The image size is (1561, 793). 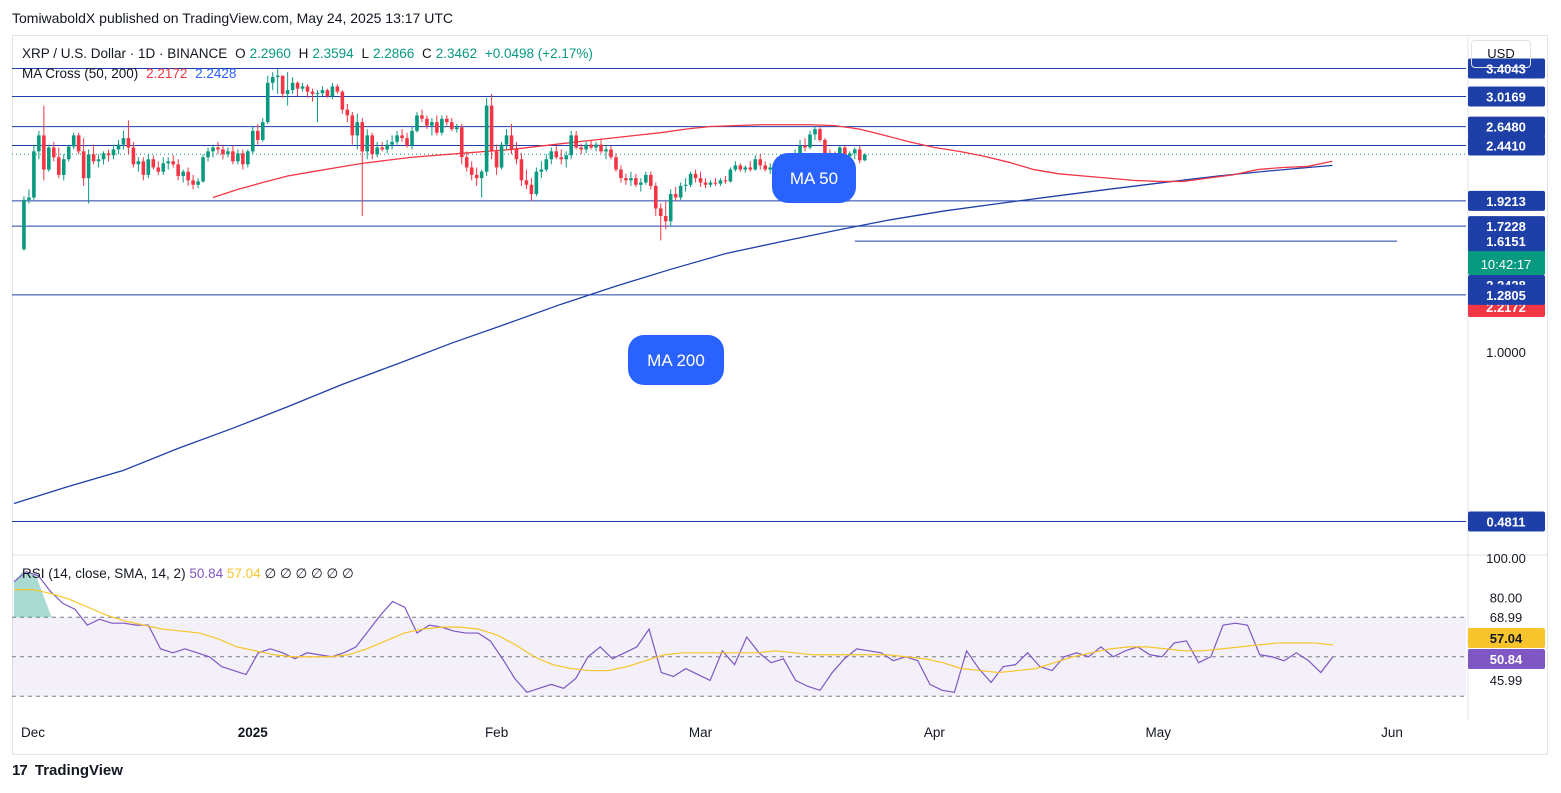 What do you see at coordinates (270, 53) in the screenshot?
I see `open-value: 2.2960` at bounding box center [270, 53].